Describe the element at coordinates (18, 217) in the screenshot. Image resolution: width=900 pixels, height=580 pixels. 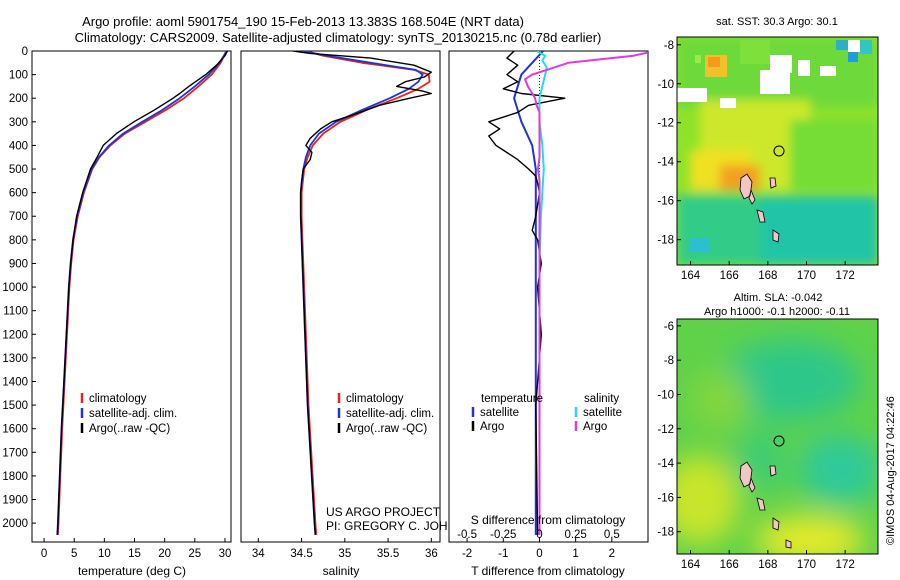
I see `temperature-ytick-label: 700` at that location.